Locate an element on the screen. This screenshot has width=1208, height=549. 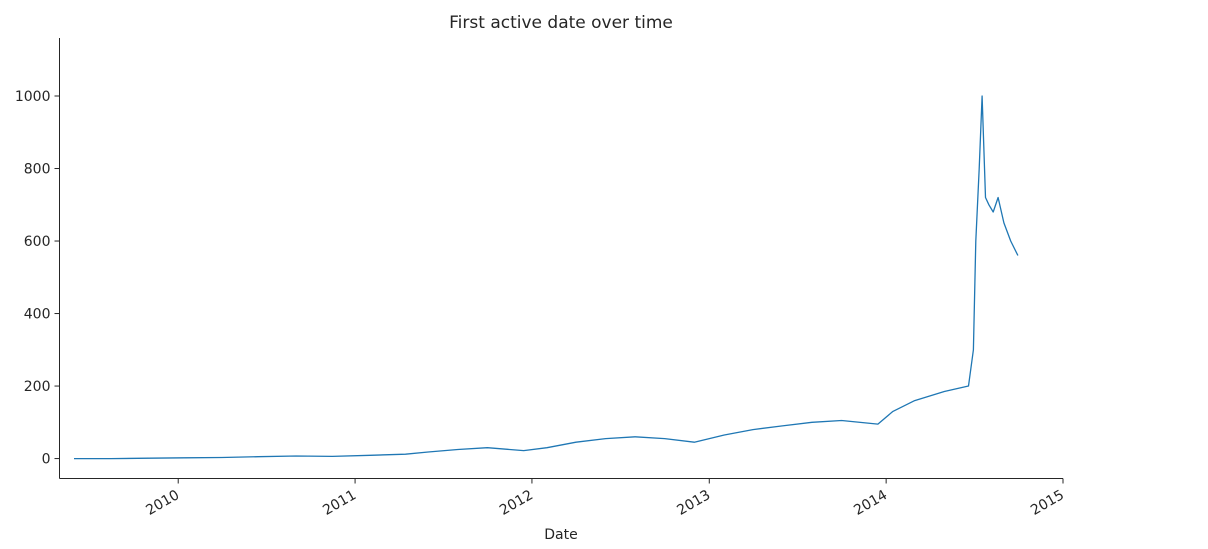
x-tick-label-3: 2013 is located at coordinates (693, 503).